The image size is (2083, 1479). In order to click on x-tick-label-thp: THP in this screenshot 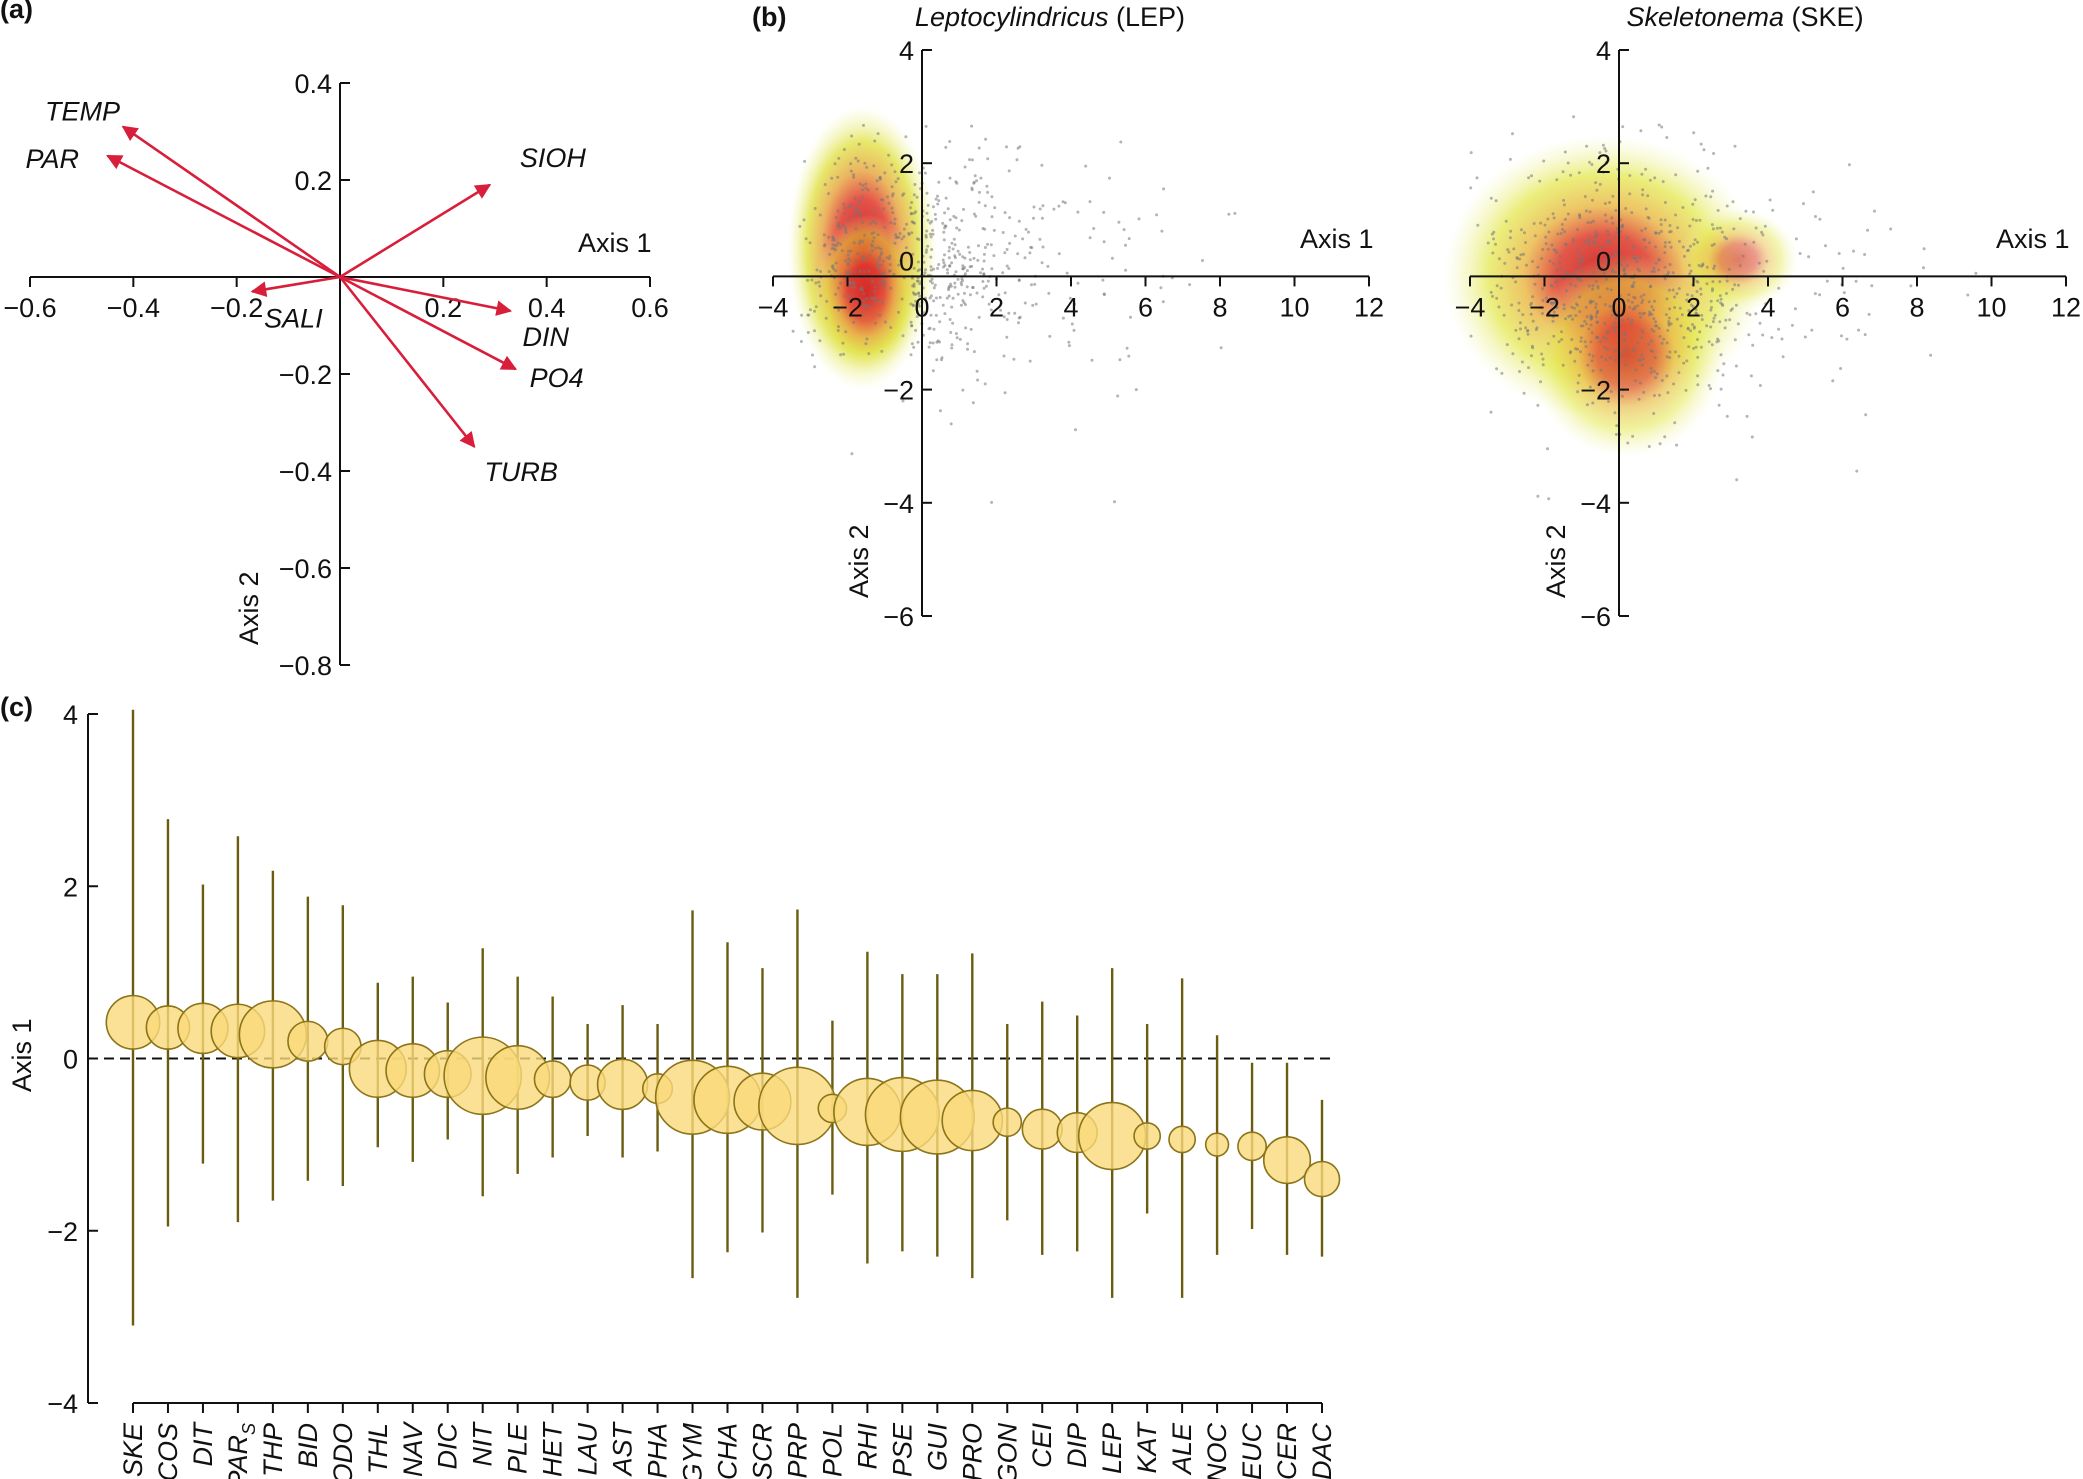, I will do `click(273, 1450)`.